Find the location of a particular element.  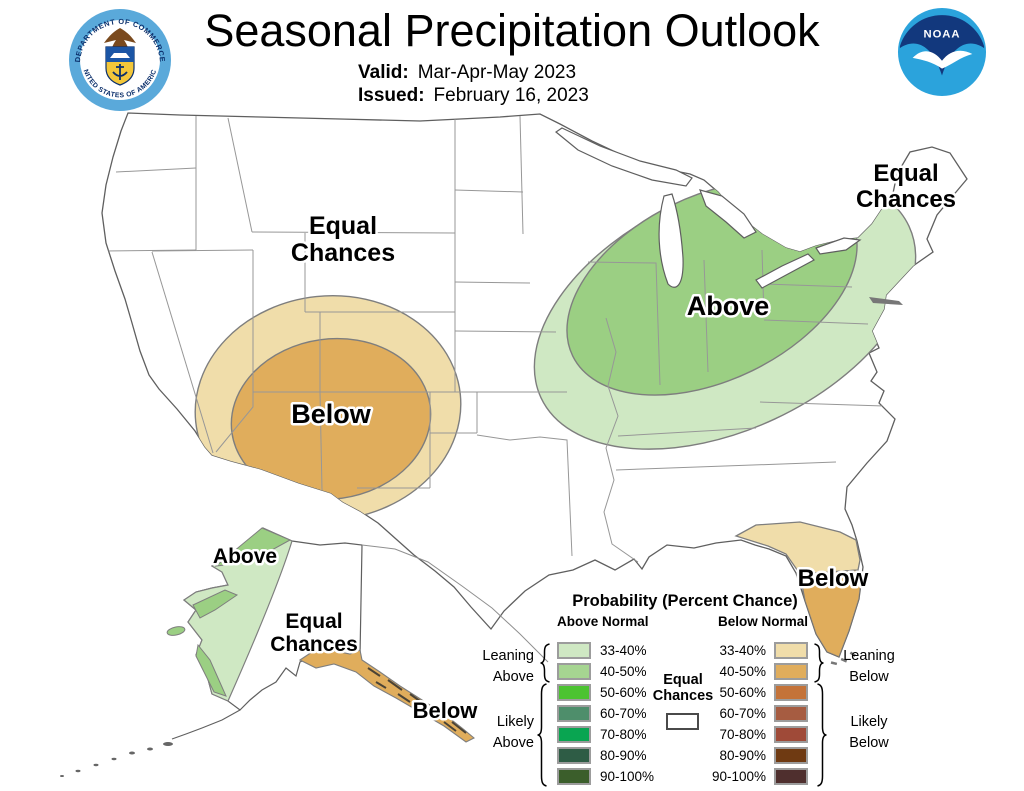

label-above: Above is located at coordinates (728, 306).